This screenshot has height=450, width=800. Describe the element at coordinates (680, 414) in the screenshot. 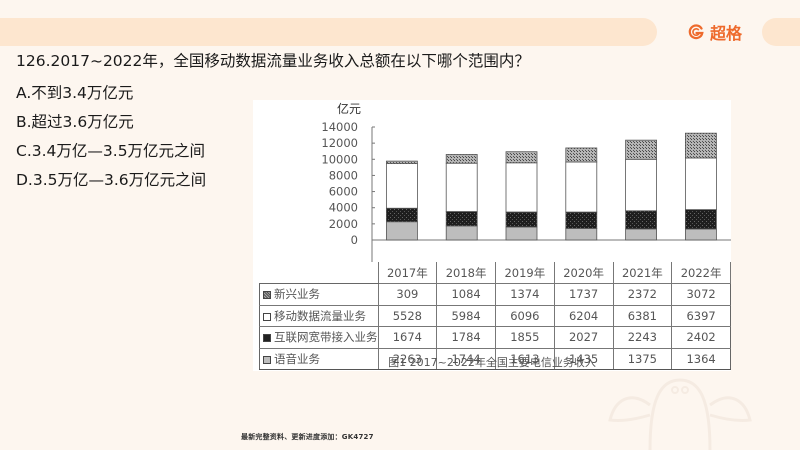

I see `mascot-watermark-icon` at that location.